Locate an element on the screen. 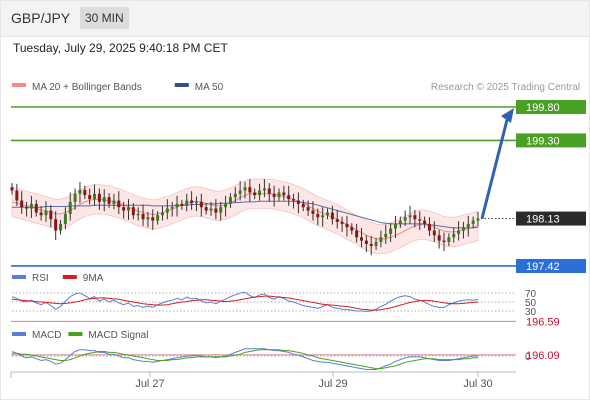 The image size is (590, 400). legend-label-rsi-0: RSI is located at coordinates (40, 278).